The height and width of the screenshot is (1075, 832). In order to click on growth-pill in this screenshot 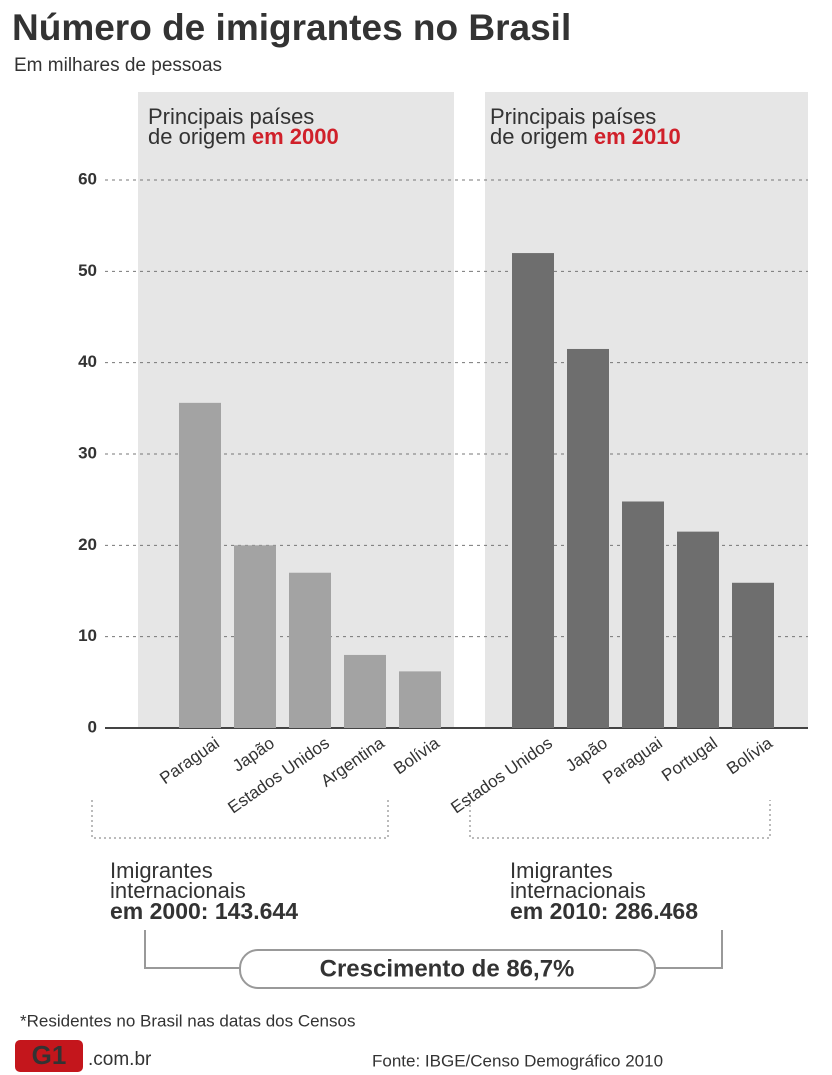, I will do `click(447, 969)`.